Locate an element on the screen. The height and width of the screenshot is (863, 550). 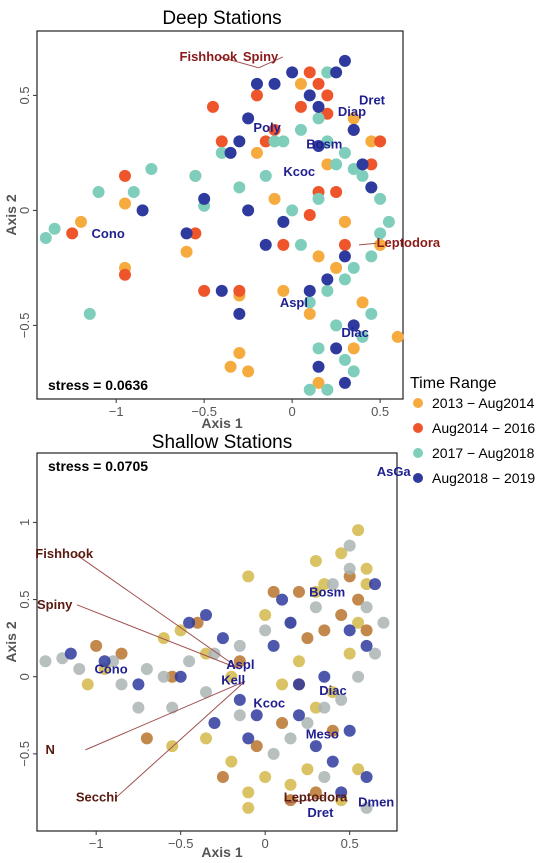
env-vectors-layer is located at coordinates (298, 151).